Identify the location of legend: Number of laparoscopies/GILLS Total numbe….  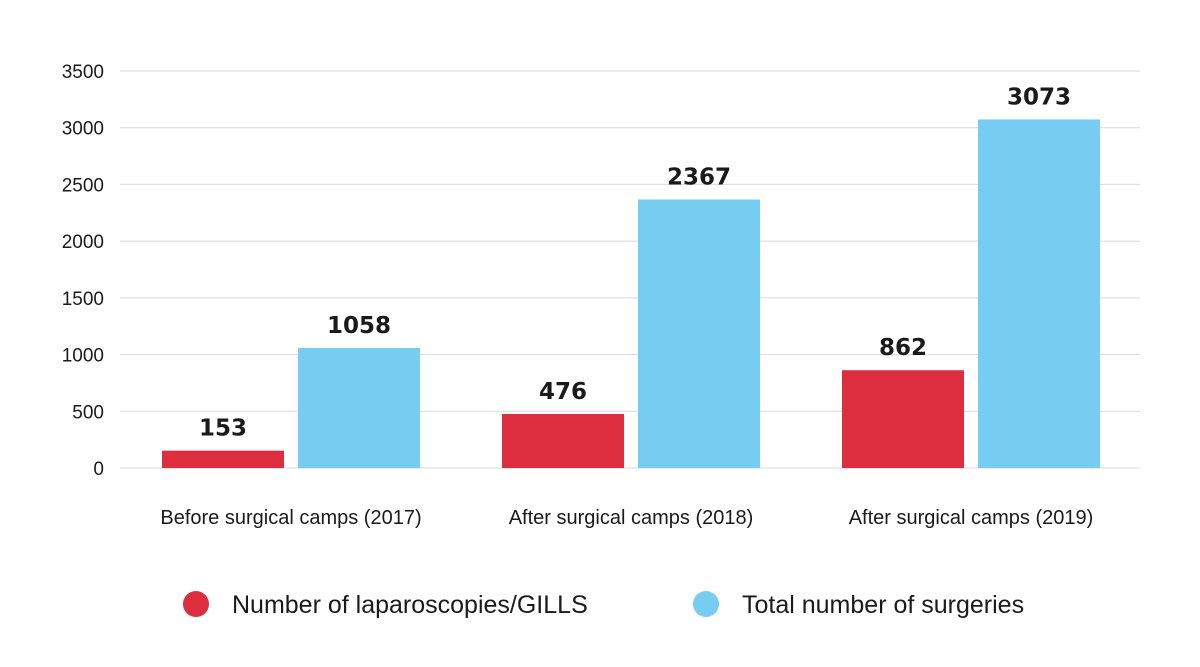
(603, 605).